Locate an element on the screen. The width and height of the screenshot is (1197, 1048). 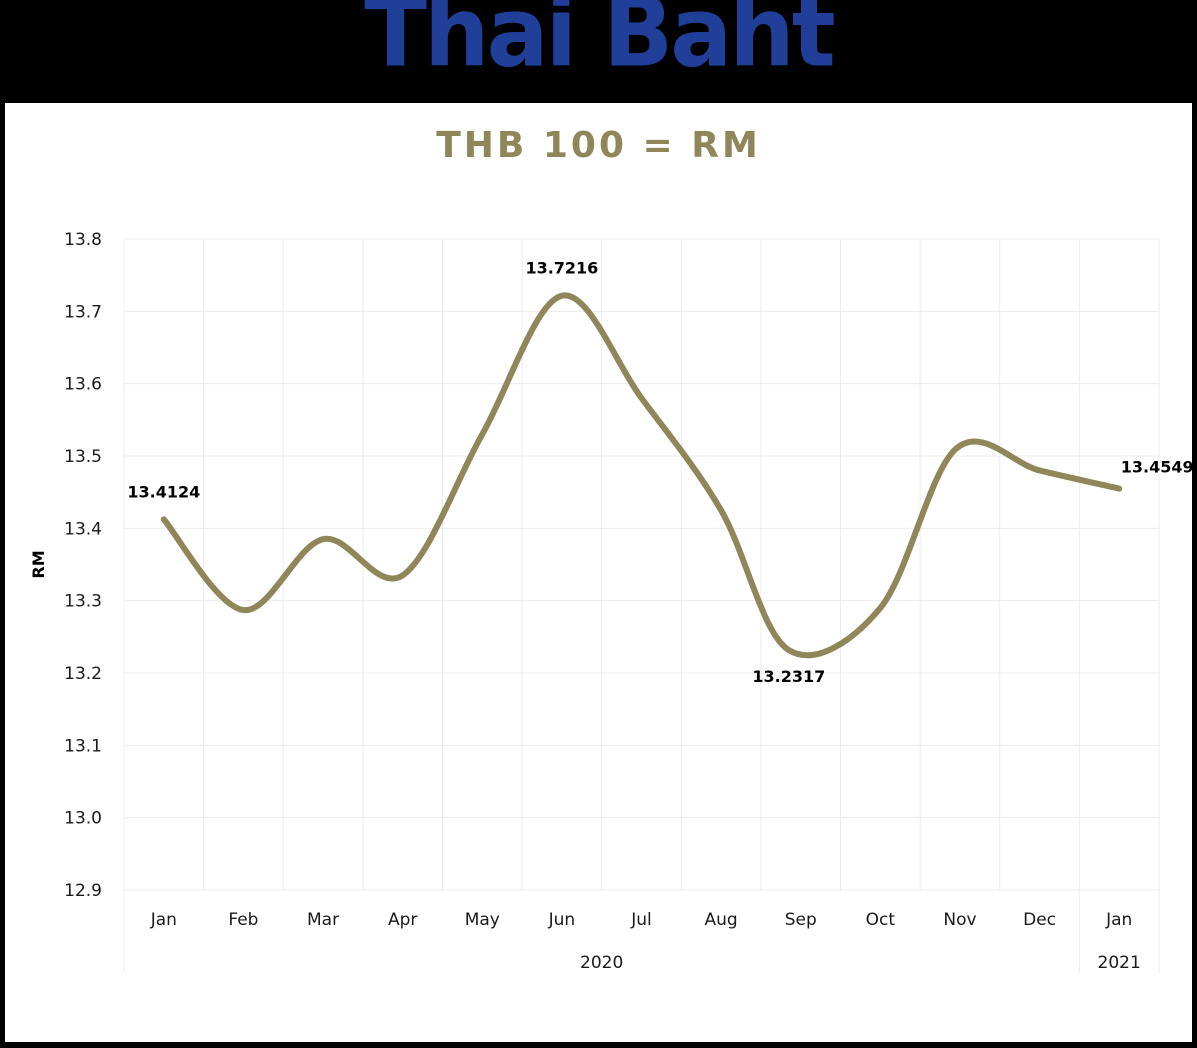
year-label: 2020 is located at coordinates (601, 963).